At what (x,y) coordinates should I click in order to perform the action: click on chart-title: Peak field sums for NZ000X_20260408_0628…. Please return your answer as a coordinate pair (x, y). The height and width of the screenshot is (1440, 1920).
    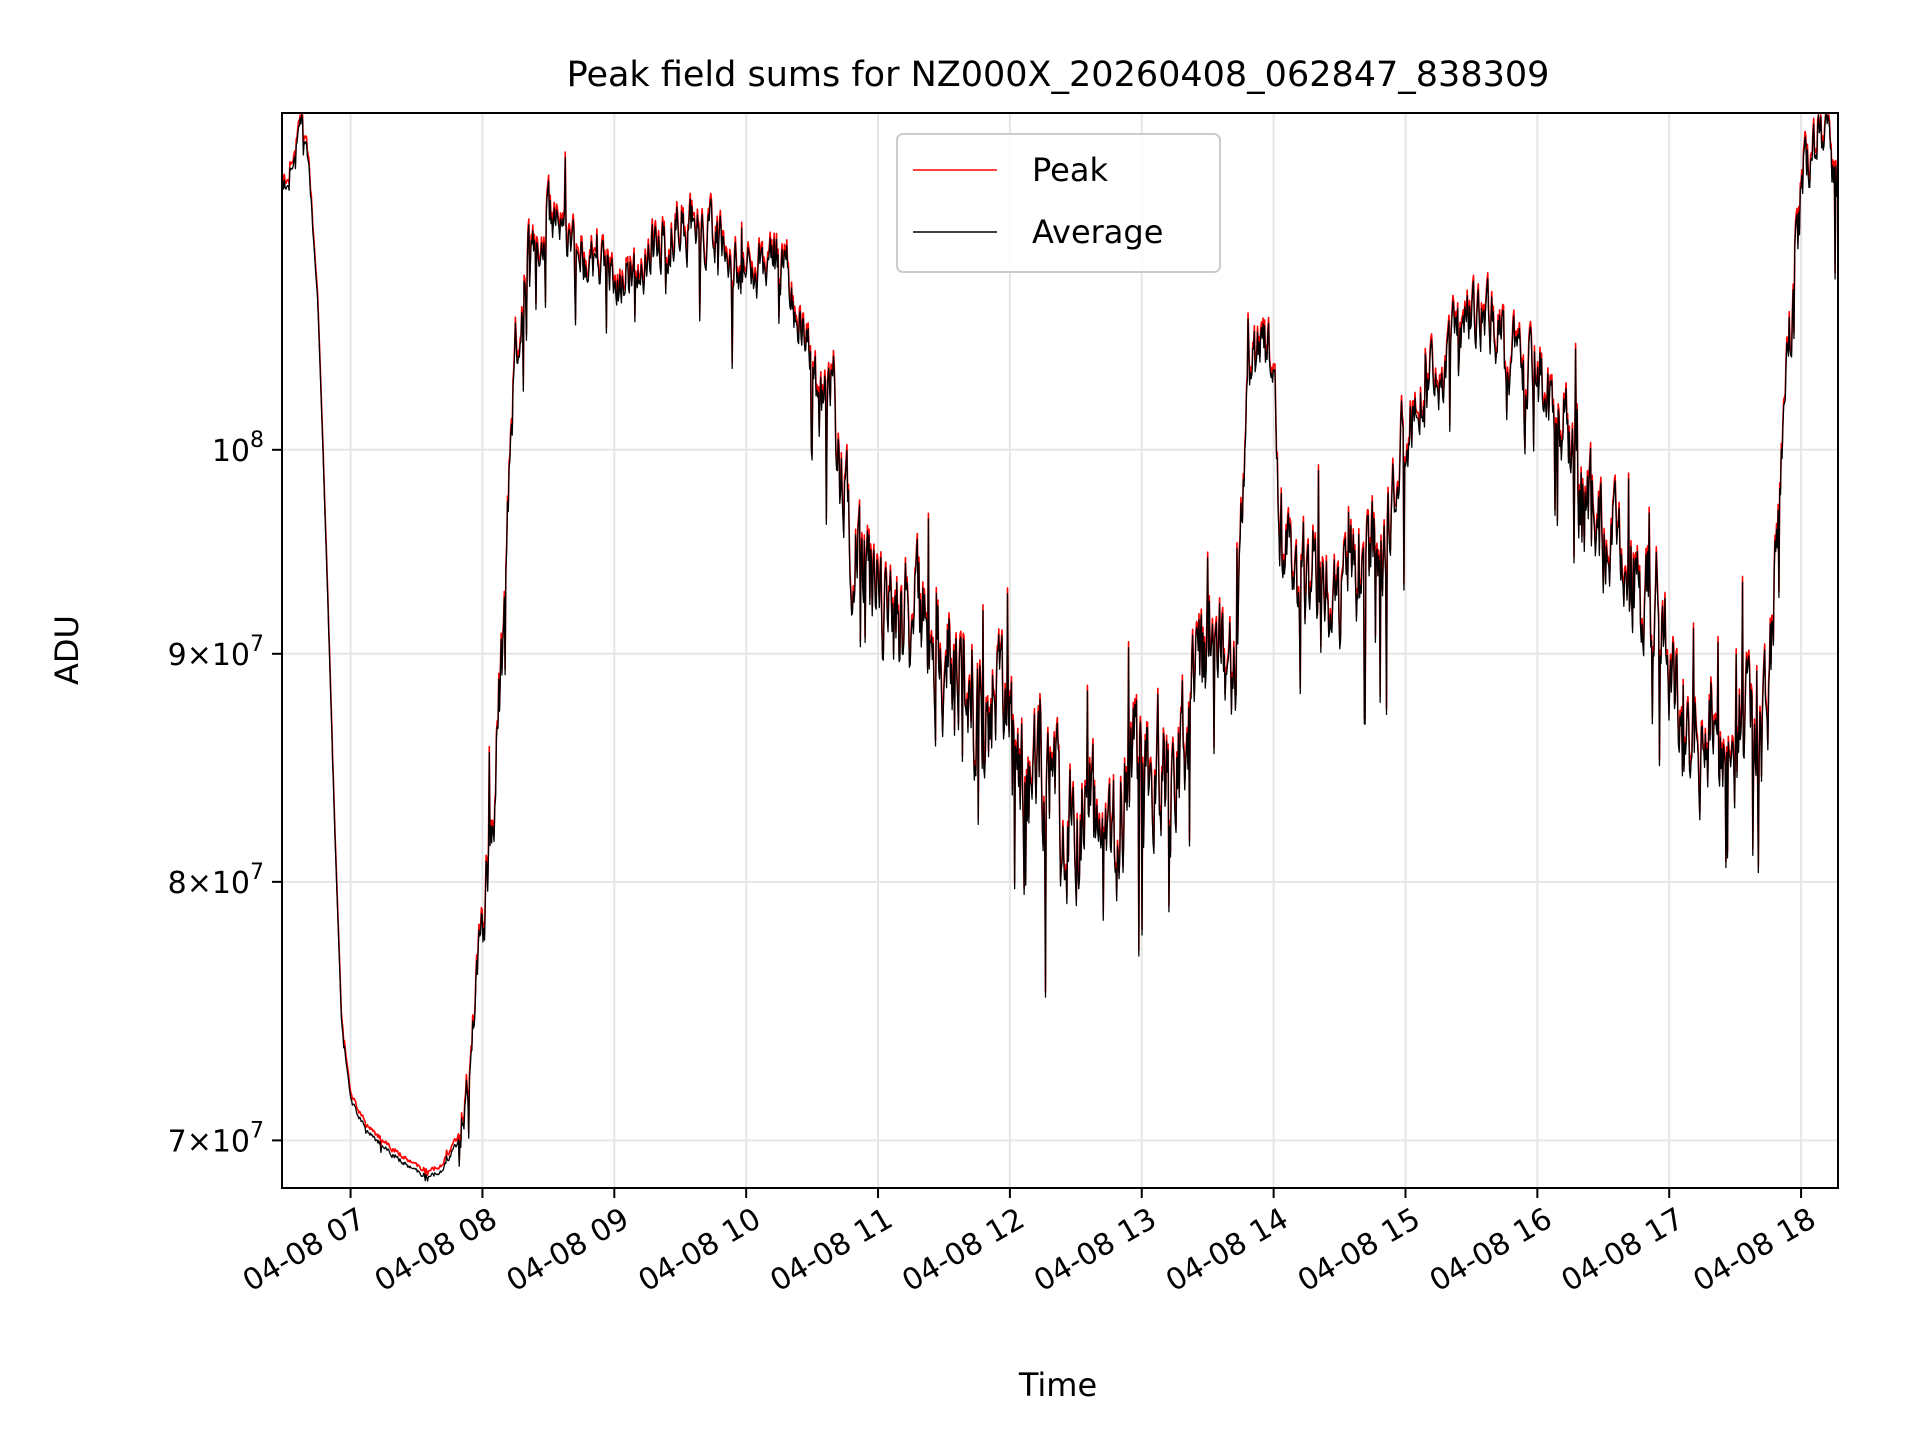
    Looking at the image, I should click on (1058, 75).